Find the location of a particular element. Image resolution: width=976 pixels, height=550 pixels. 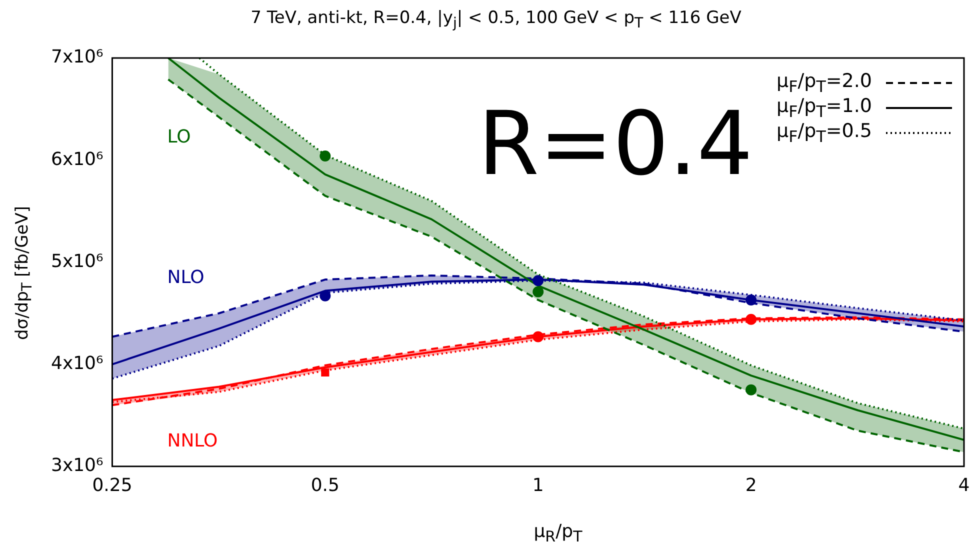

x-tick-label: 0.5 is located at coordinates (325, 485).